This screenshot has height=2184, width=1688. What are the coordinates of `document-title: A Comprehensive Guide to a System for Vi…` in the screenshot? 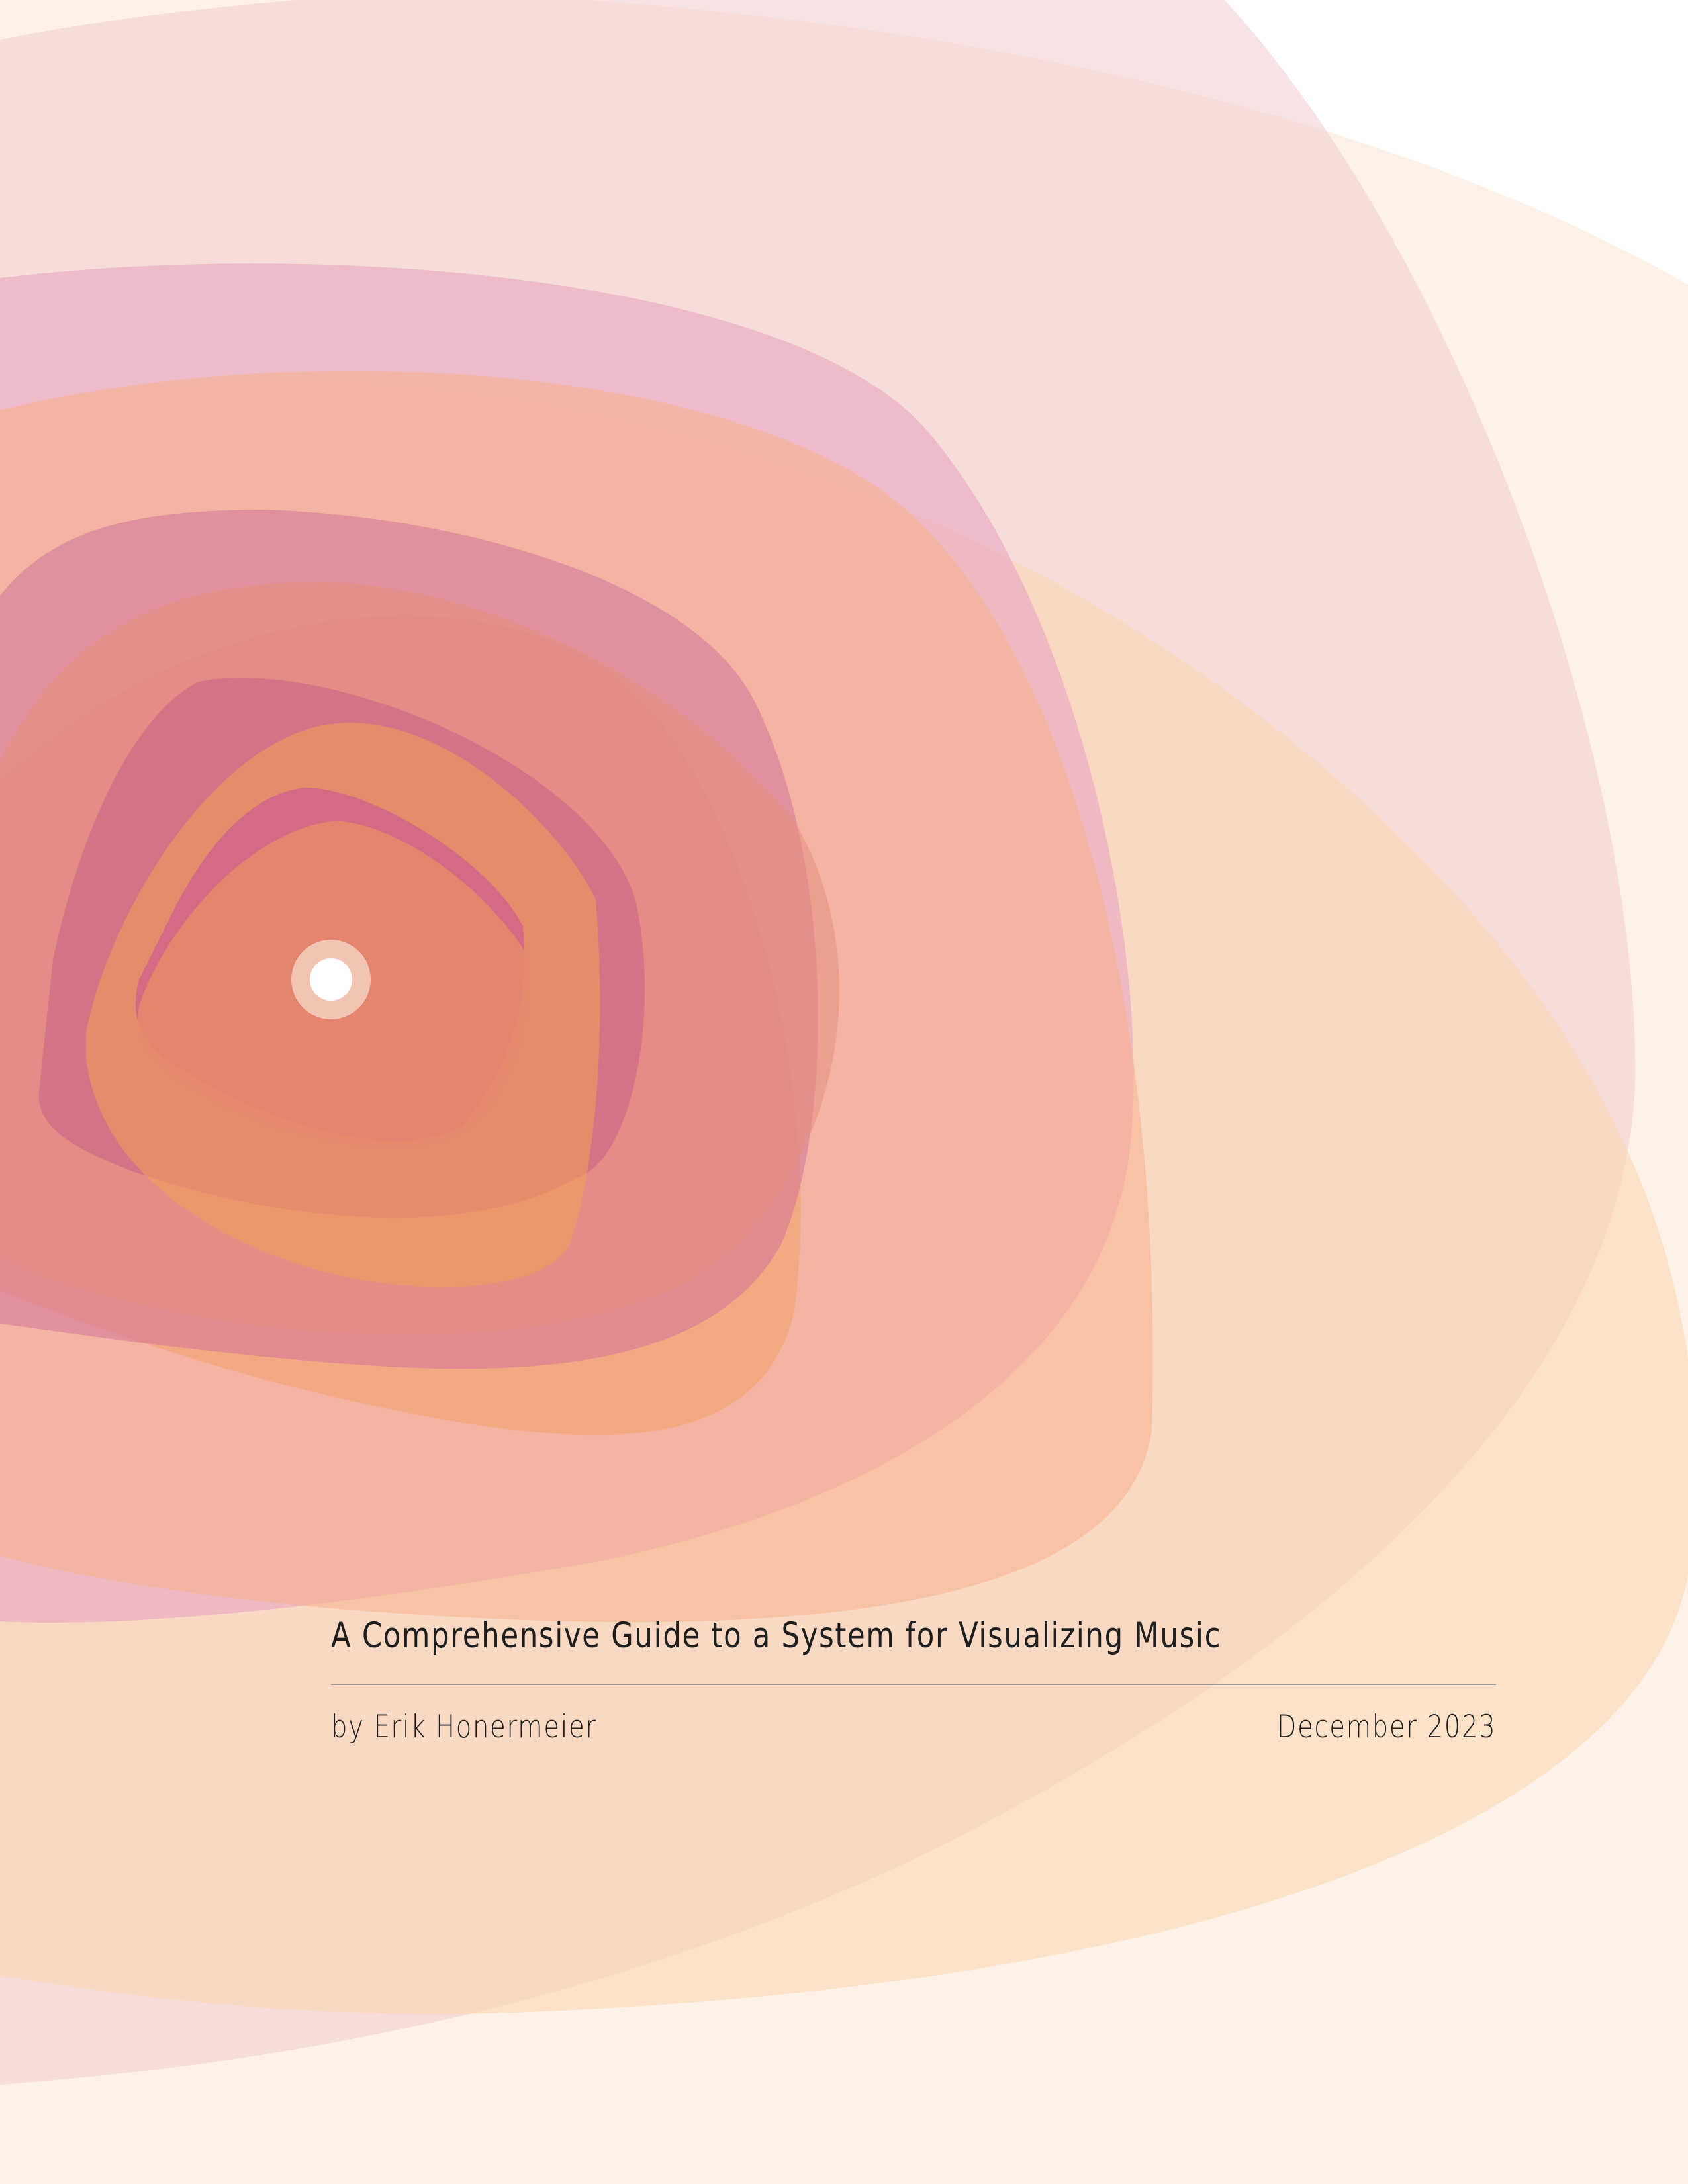 It's located at (776, 1635).